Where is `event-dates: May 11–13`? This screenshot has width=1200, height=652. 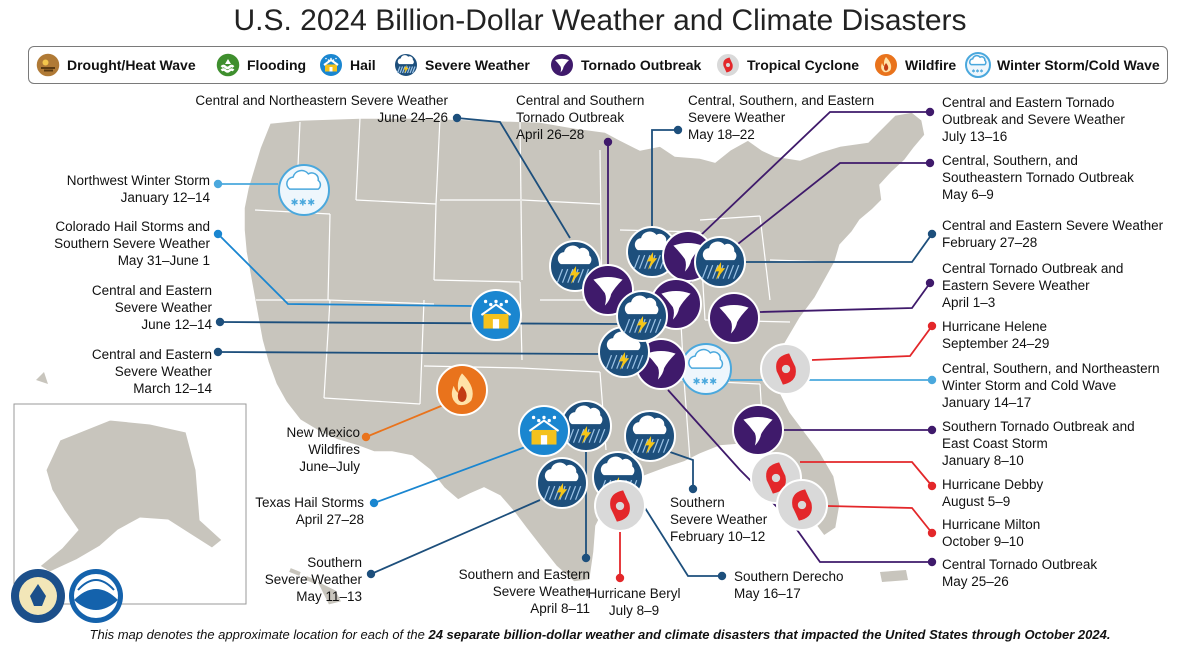 event-dates: May 11–13 is located at coordinates (329, 596).